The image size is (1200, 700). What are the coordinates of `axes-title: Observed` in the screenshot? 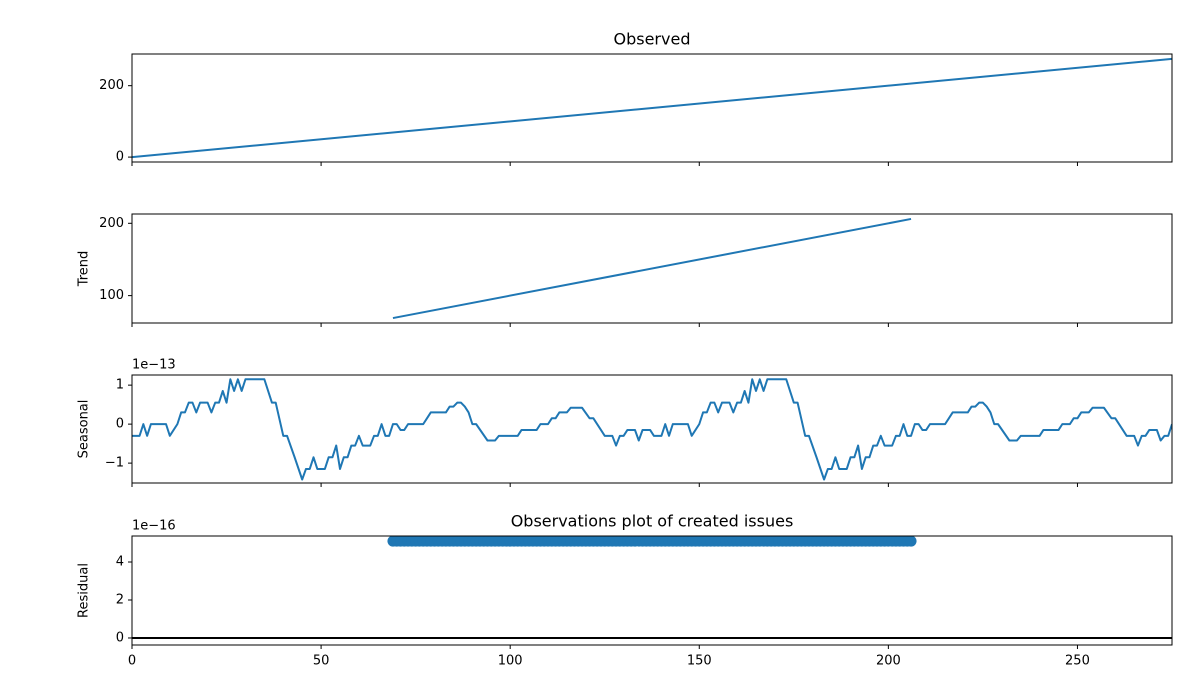 It's located at (652, 39).